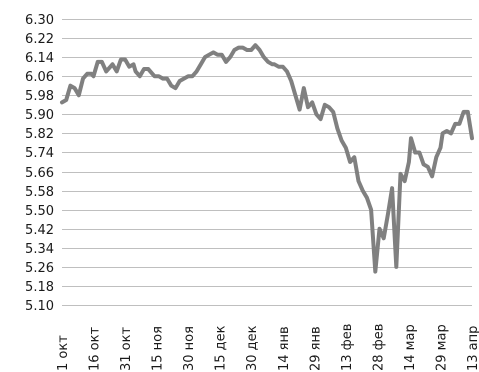 The height and width of the screenshot is (372, 479). Describe the element at coordinates (221, 348) in the screenshot. I see `x-tick-label: 15 дек` at that location.